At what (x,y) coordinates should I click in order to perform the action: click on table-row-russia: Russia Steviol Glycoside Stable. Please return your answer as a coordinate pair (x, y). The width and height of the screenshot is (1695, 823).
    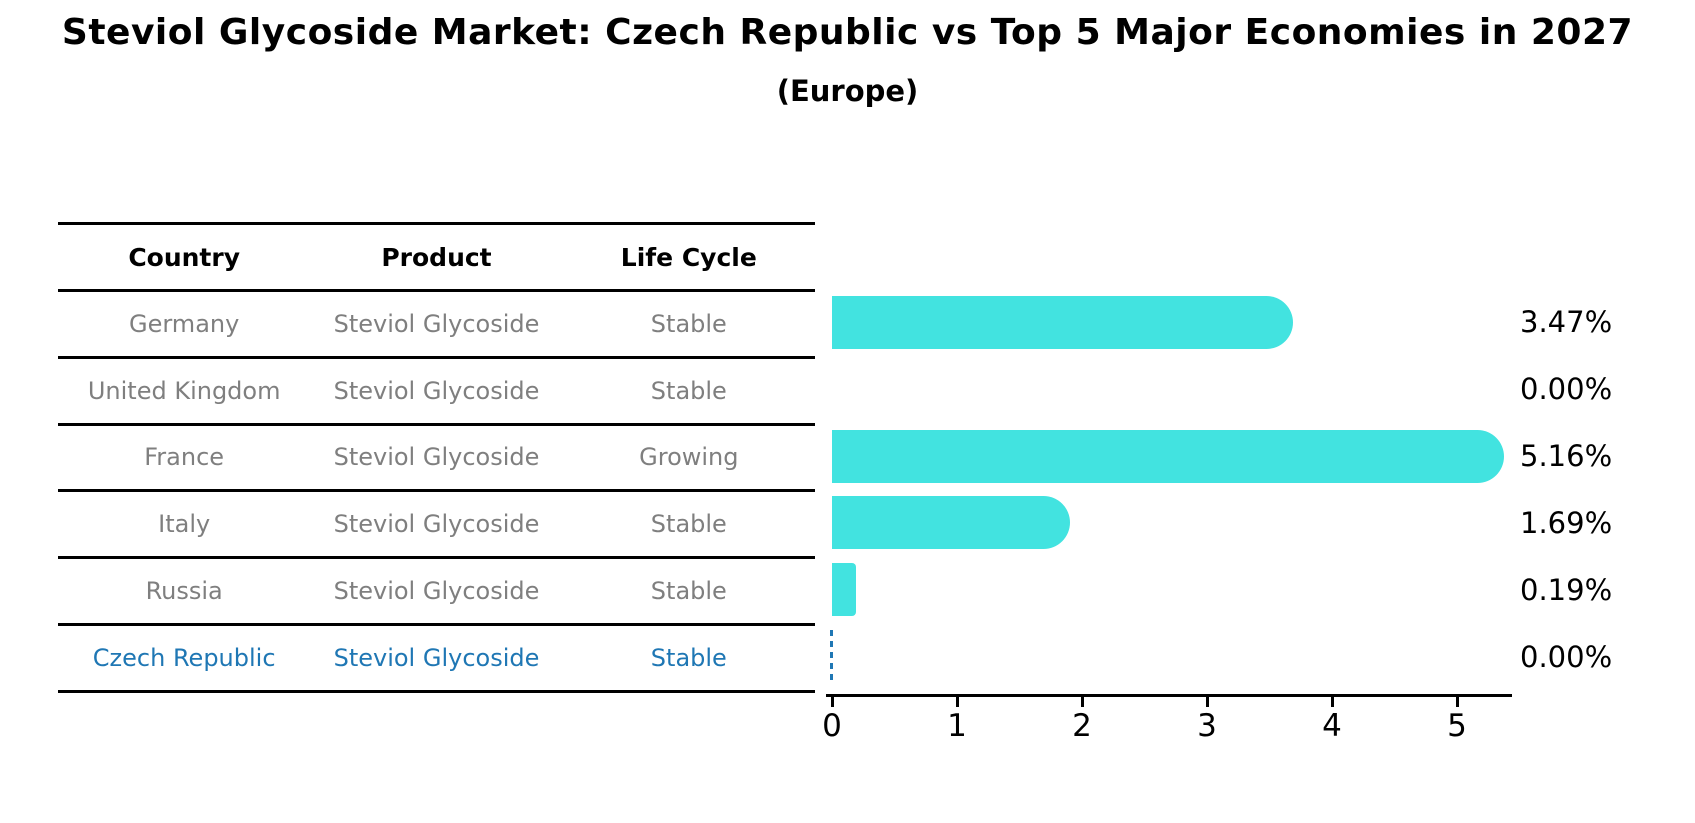
    Looking at the image, I should click on (436, 592).